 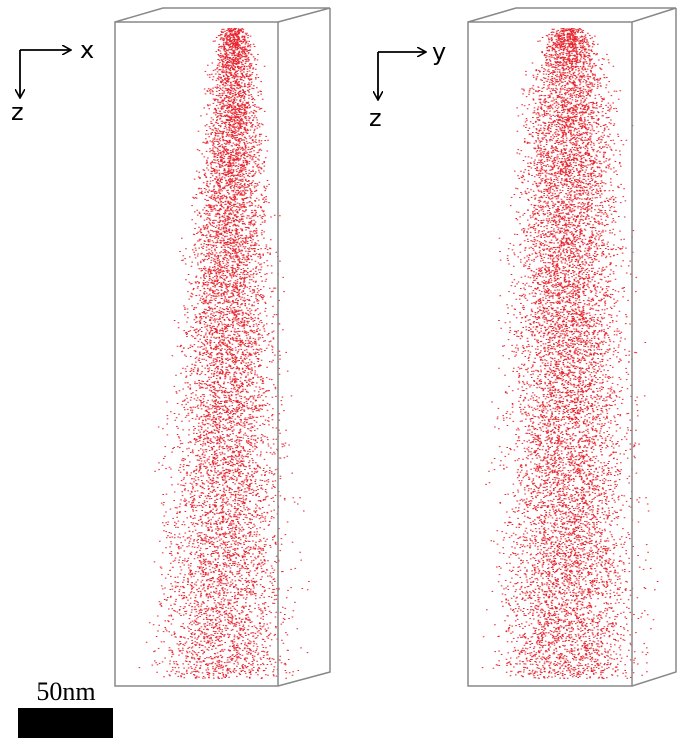 I want to click on axis-arrows, so click(x=222, y=74).